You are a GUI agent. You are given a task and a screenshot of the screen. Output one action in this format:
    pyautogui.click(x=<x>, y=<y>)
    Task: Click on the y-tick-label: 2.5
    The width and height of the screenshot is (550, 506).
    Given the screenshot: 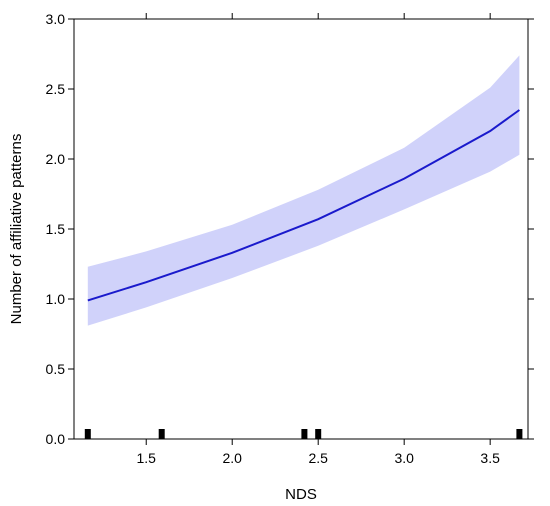 What is the action you would take?
    pyautogui.click(x=56, y=89)
    